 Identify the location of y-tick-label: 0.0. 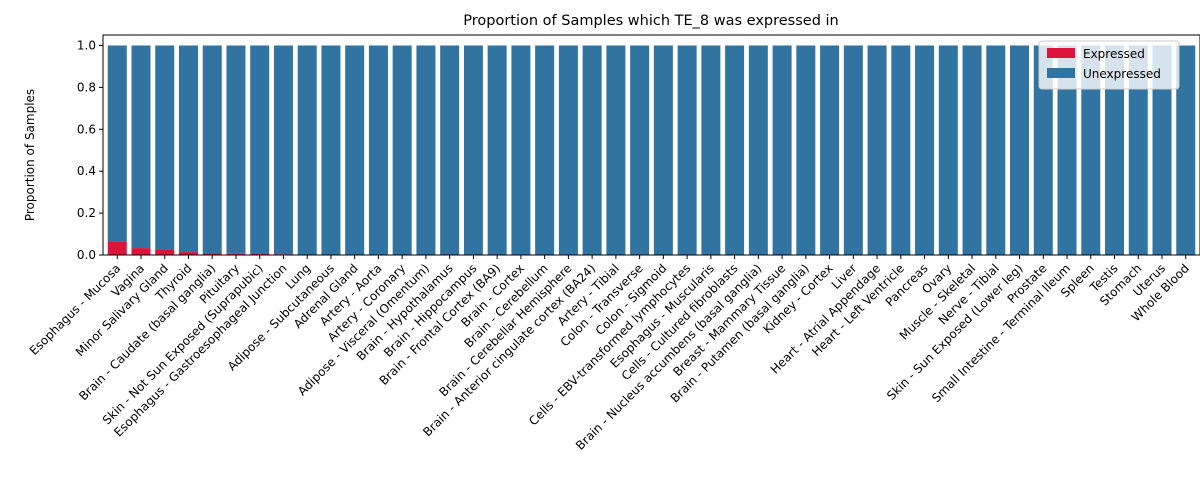
(86, 255).